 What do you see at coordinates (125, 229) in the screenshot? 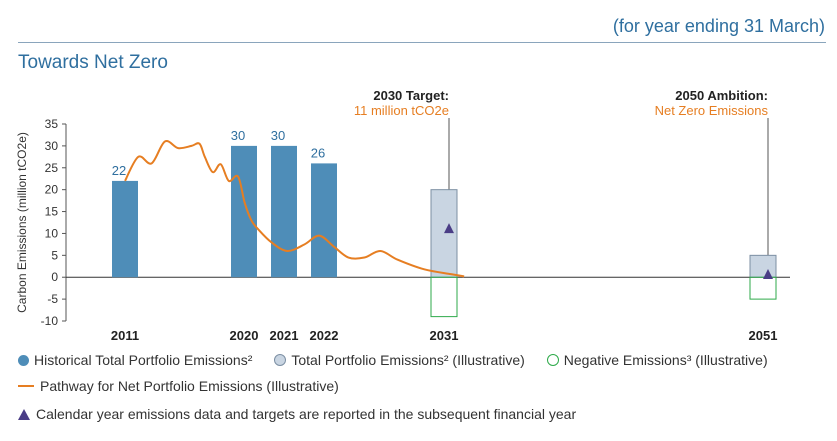
I see `historical-bar-2011` at bounding box center [125, 229].